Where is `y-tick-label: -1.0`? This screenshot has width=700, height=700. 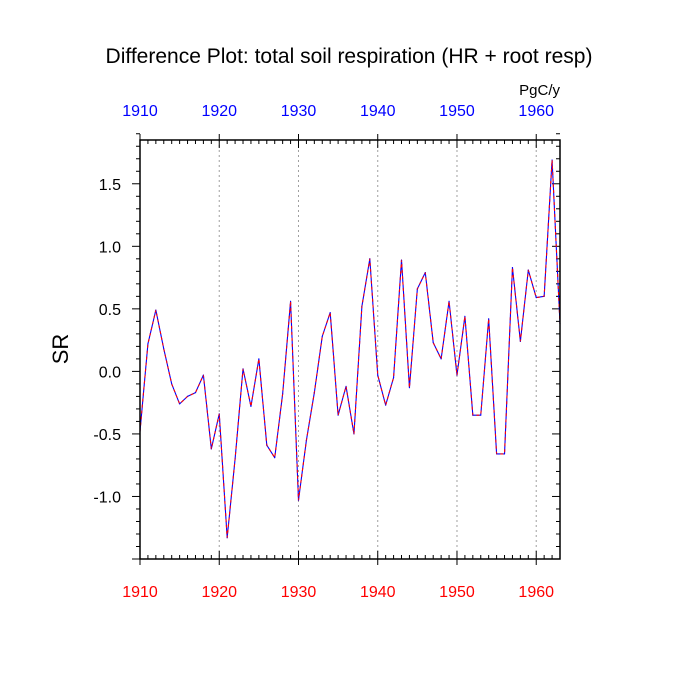
y-tick-label: -1.0 is located at coordinates (107, 497).